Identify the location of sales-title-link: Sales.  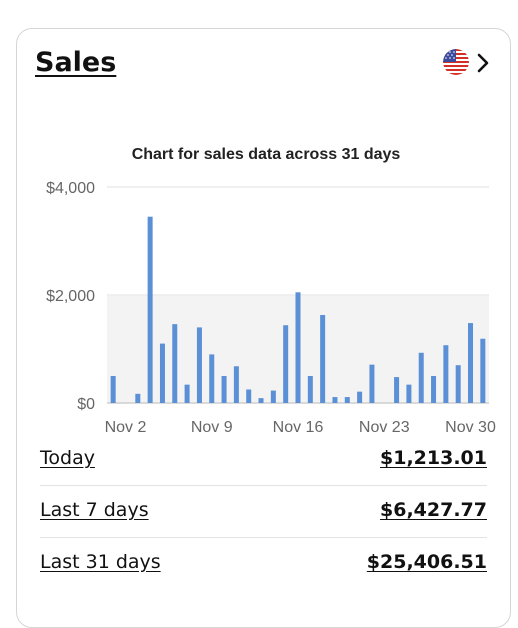
(76, 62).